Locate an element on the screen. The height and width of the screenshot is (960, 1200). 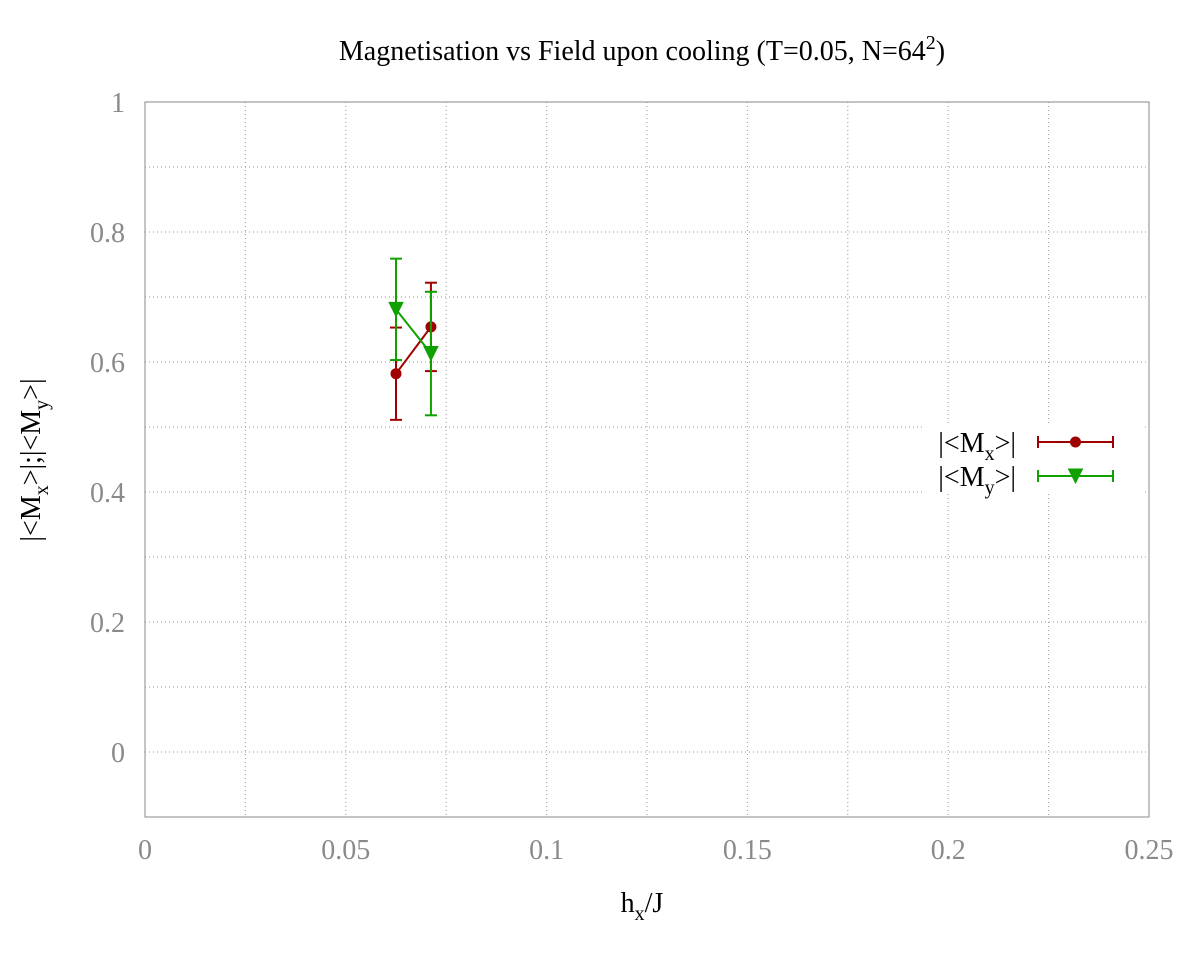
legend: |<Mx>| |<My>| is located at coordinates (1032, 461).